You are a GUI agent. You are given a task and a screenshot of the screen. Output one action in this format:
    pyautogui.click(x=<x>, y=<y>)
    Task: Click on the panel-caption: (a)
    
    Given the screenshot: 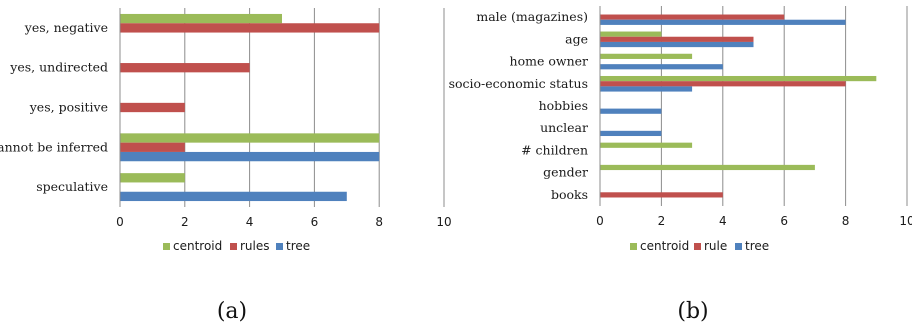 What is the action you would take?
    pyautogui.click(x=232, y=311)
    